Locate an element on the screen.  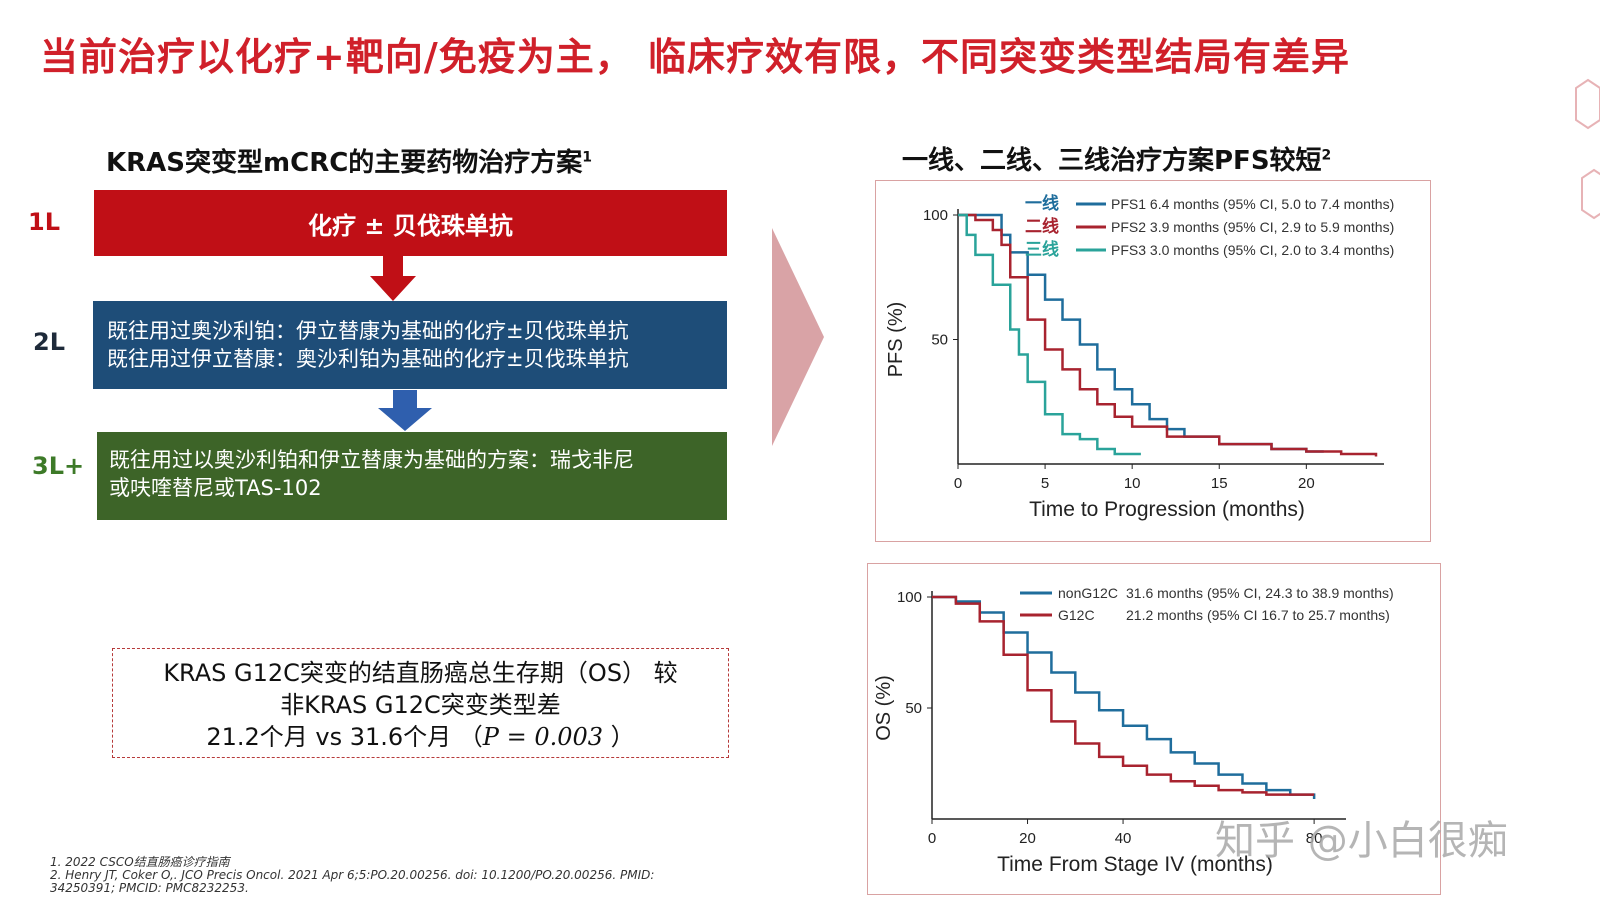
note-line-3-a: 21.2个月 vs 31.6个月 （ is located at coordinates (344, 737).